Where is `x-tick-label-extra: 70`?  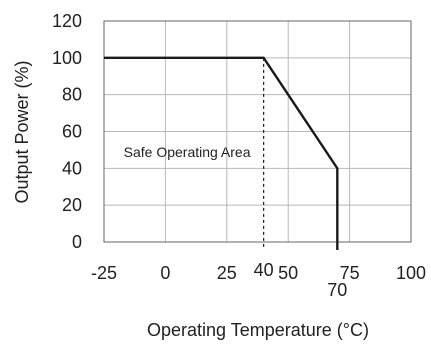
x-tick-label-extra: 70 is located at coordinates (337, 290).